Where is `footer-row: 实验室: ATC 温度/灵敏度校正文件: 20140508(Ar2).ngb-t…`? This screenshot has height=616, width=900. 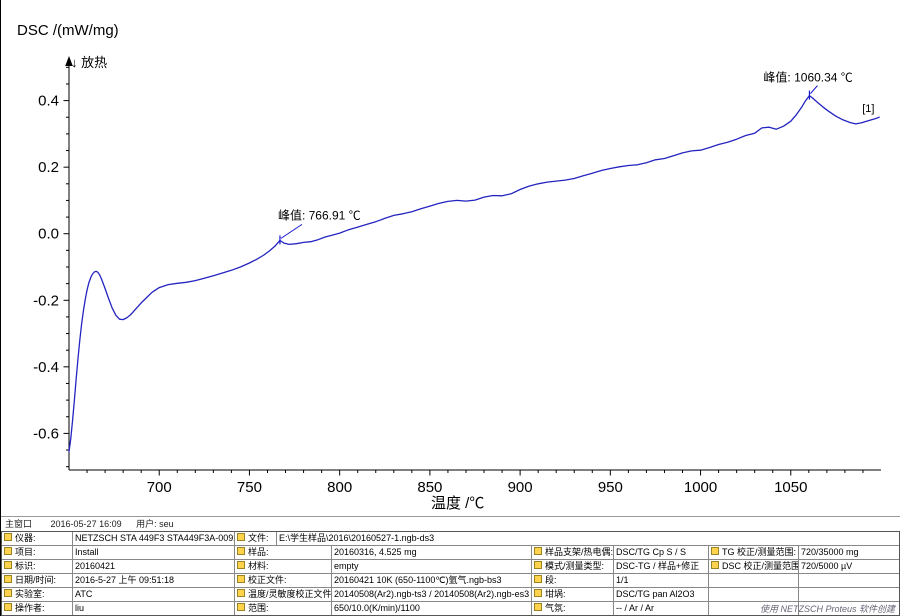
footer-row: 实验室: ATC 温度/灵敏度校正文件: 20140508(Ar2).ngb-t… is located at coordinates (450, 594).